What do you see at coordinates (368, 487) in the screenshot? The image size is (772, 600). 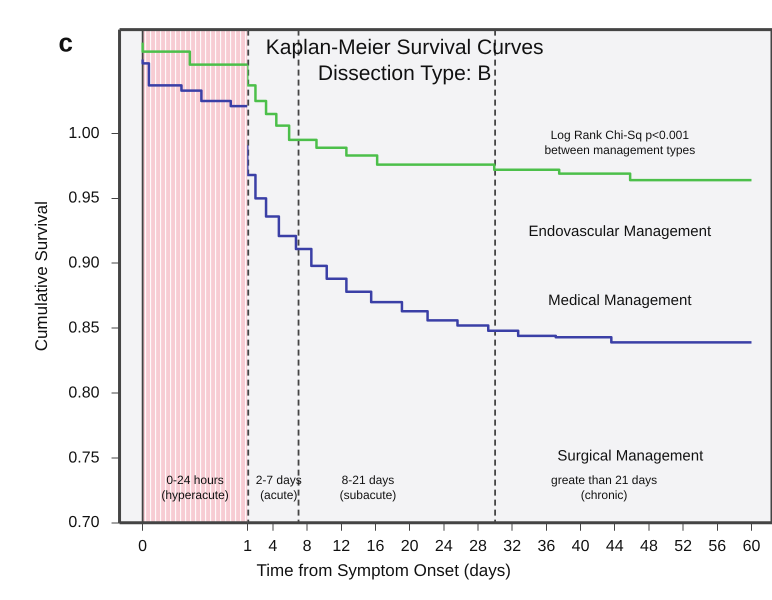 I see `annotation: 8-21 days (subacute)` at bounding box center [368, 487].